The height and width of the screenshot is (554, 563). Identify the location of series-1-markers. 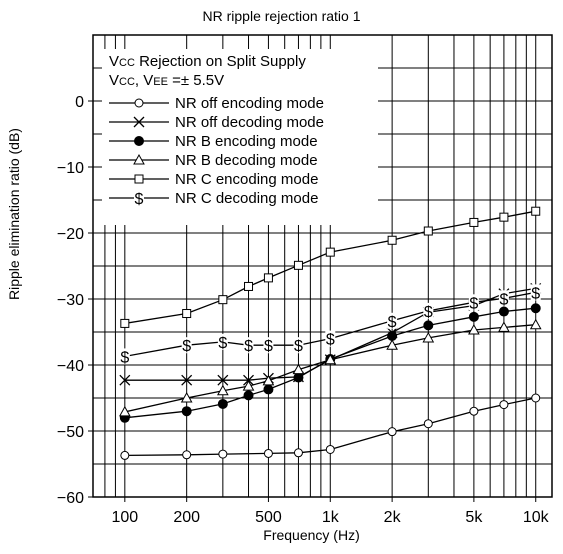
(330, 426).